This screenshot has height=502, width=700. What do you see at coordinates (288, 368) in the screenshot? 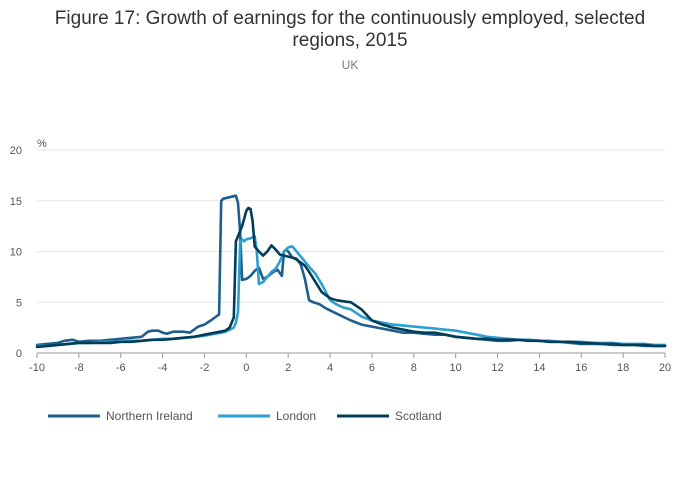
I see `x-tick-label: 2` at bounding box center [288, 368].